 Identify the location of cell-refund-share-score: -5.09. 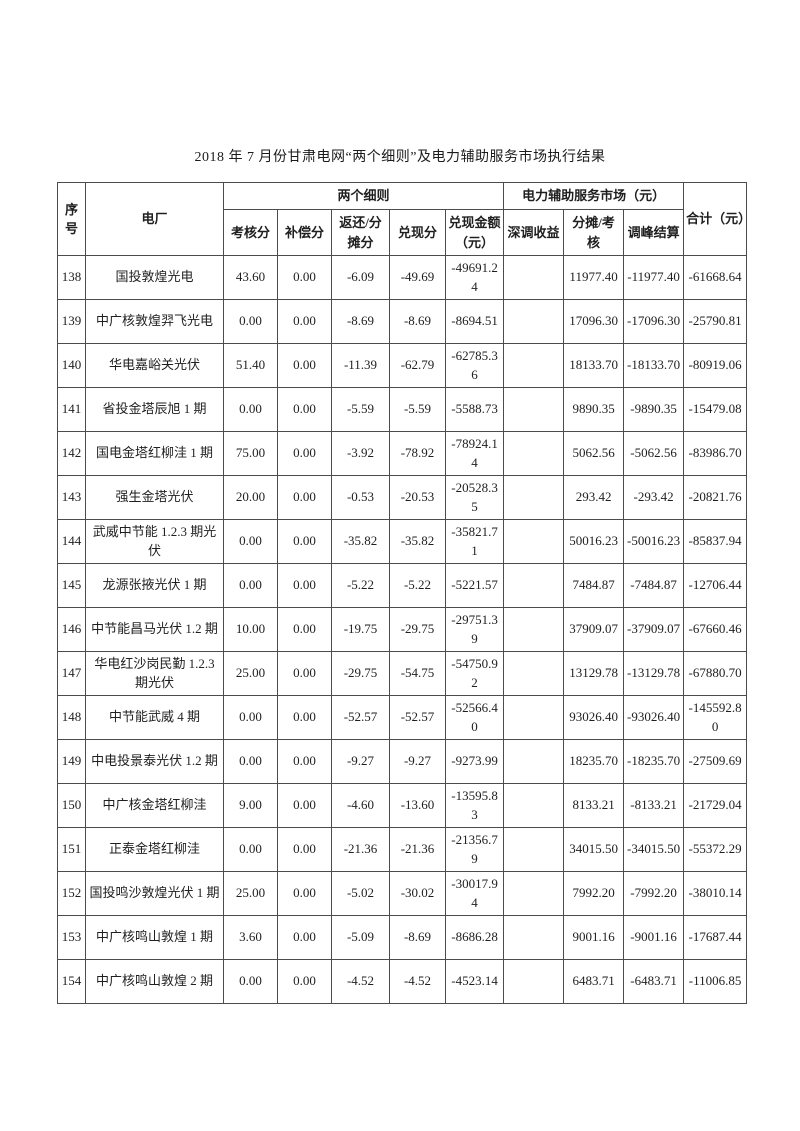
(360, 937).